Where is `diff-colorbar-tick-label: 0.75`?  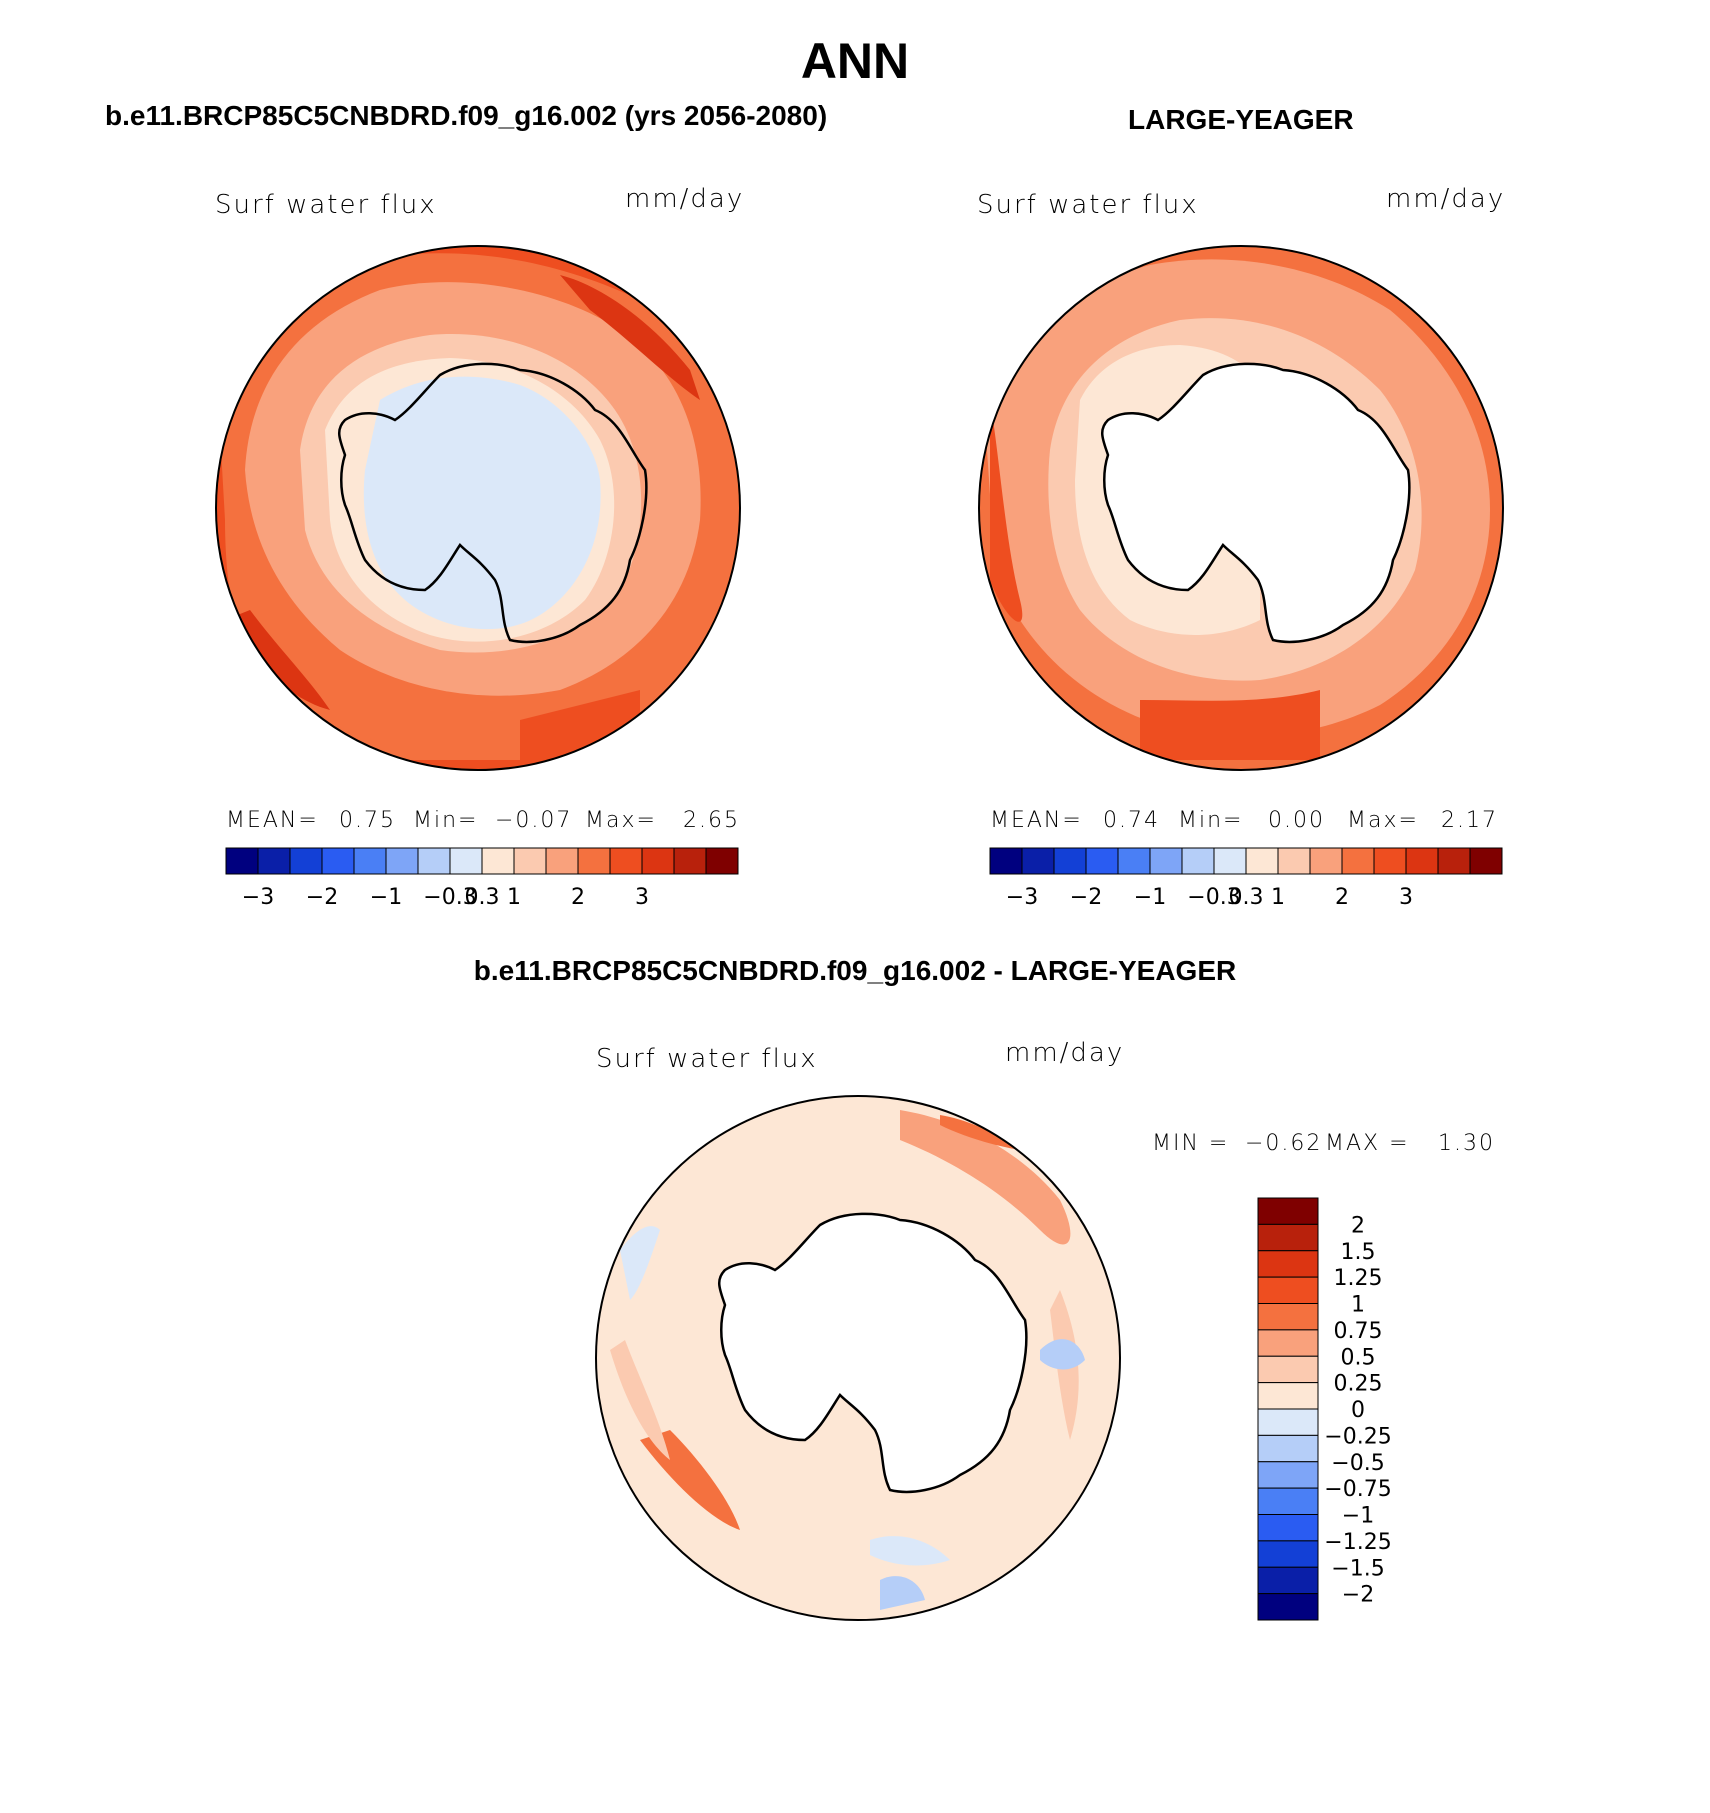
diff-colorbar-tick-label: 0.75 is located at coordinates (1358, 1331).